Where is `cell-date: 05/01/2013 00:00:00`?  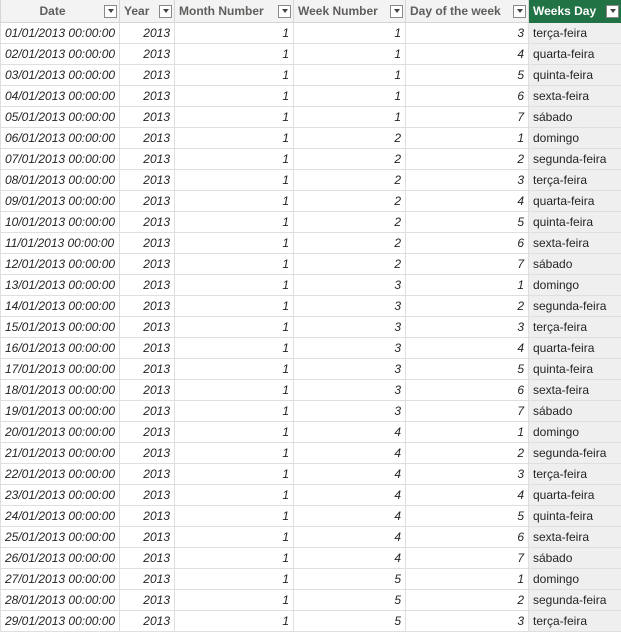
cell-date: 05/01/2013 00:00:00 is located at coordinates (60, 117).